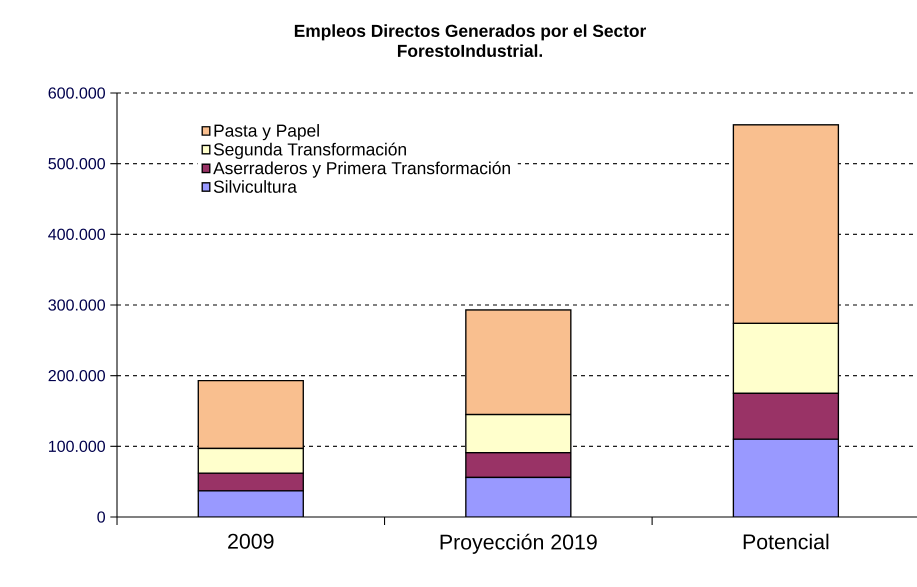  I want to click on y-tick-label: 300.000, so click(76, 305).